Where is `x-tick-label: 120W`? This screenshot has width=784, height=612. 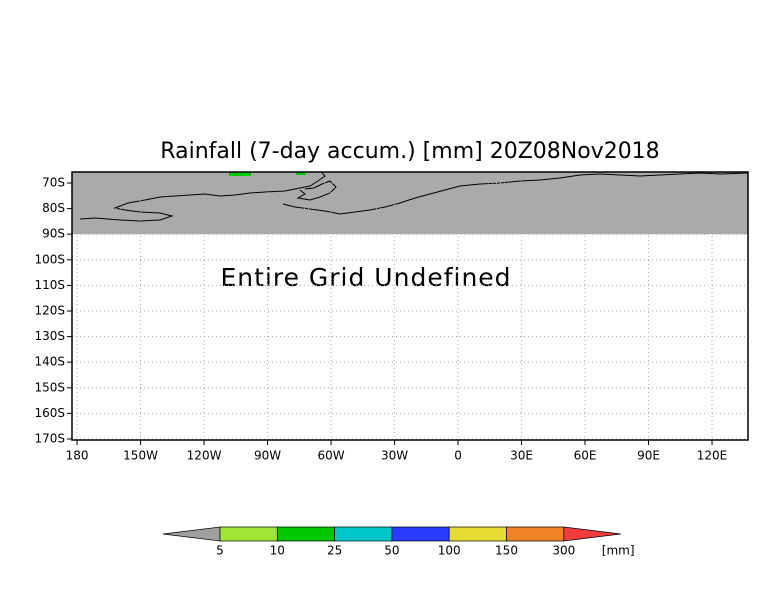
x-tick-label: 120W is located at coordinates (204, 456).